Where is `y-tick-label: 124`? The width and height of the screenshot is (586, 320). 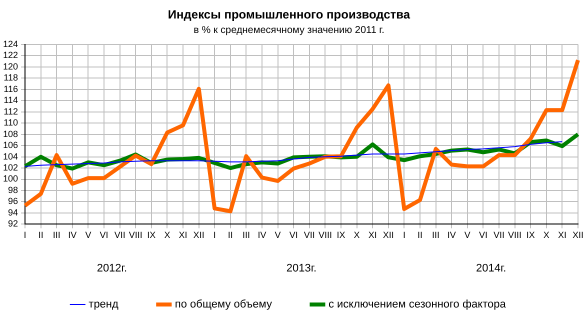 y-tick-label: 124 is located at coordinates (10, 43).